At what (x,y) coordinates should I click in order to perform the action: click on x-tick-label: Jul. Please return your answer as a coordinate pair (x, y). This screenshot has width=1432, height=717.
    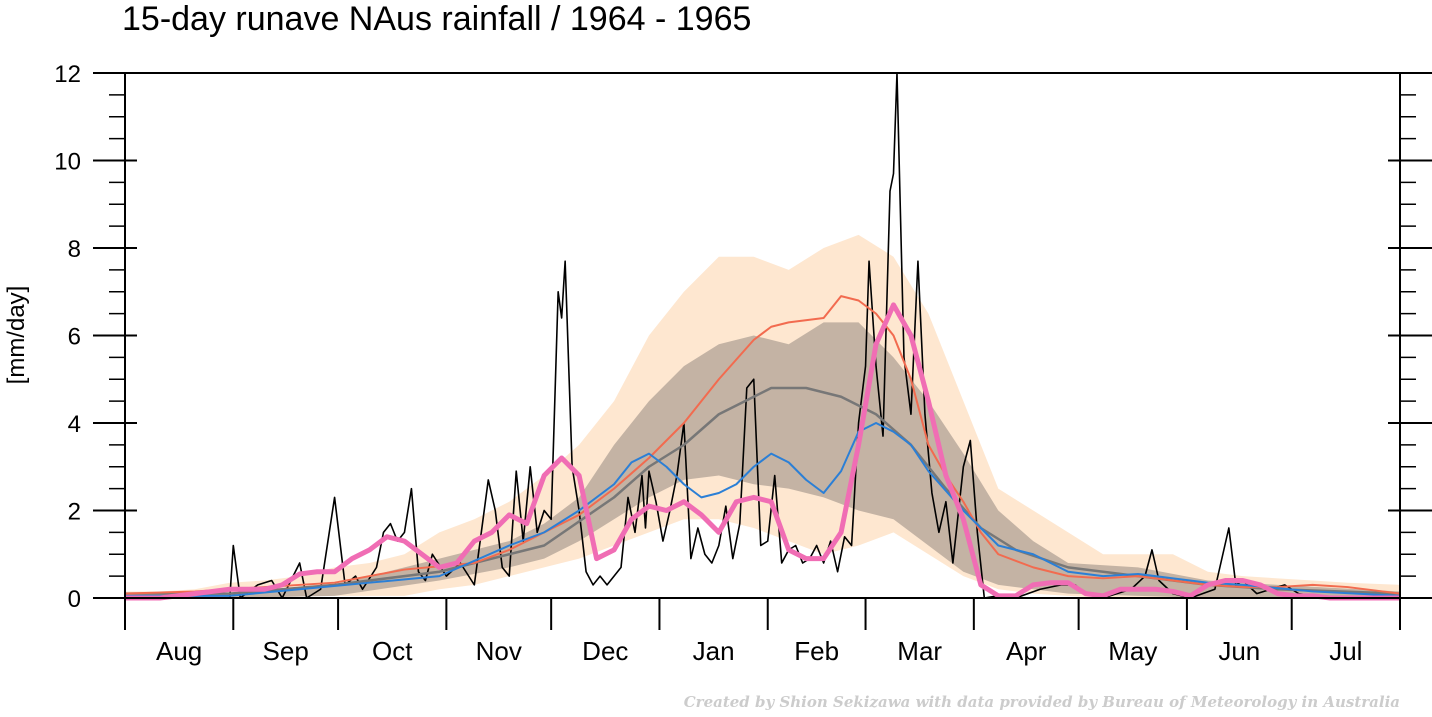
    Looking at the image, I should click on (1345, 651).